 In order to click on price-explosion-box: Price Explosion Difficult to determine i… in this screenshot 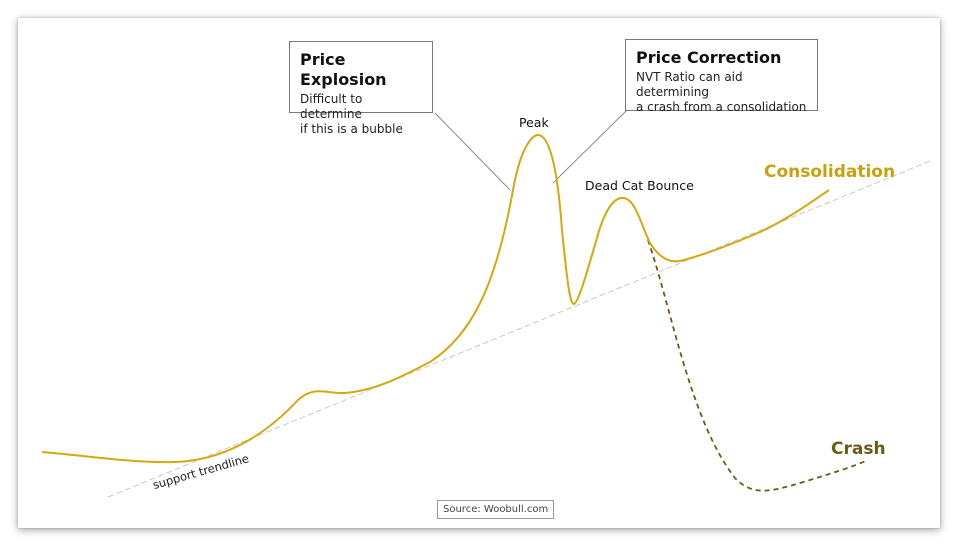, I will do `click(361, 88)`.